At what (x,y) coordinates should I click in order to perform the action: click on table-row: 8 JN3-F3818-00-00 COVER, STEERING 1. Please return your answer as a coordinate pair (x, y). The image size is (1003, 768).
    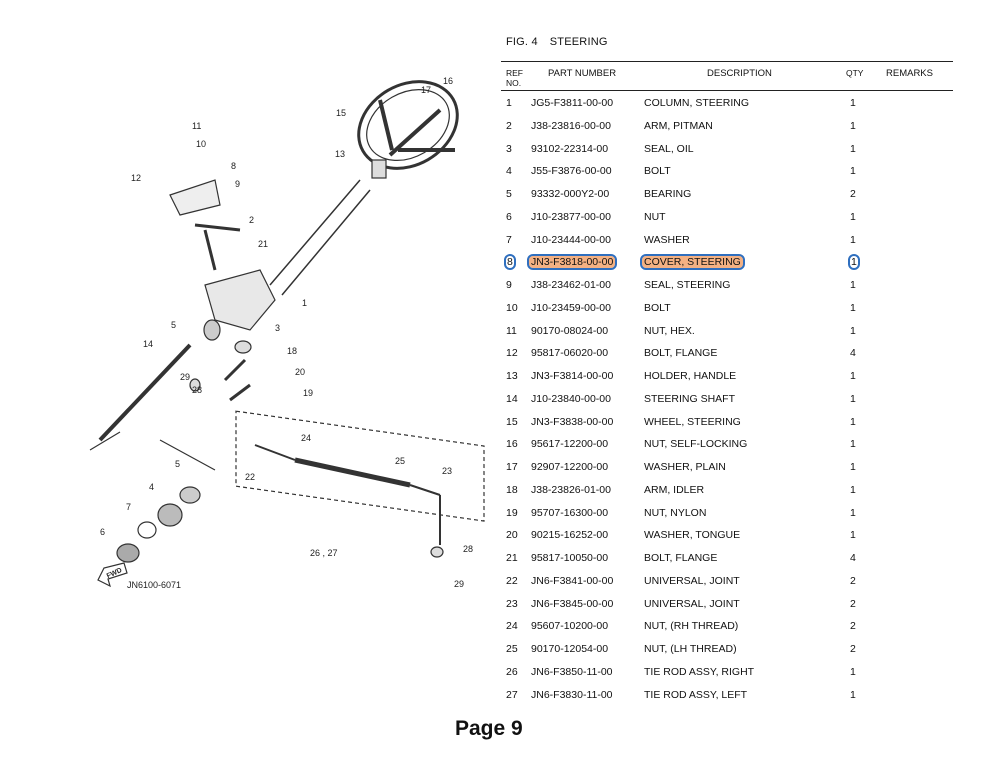
    Looking at the image, I should click on (501, 265).